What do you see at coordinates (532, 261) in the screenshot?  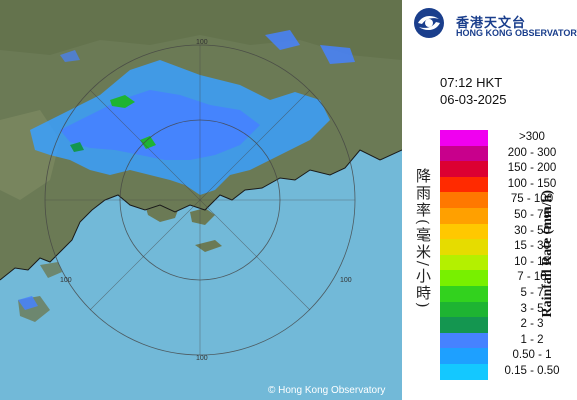 I see `legend-label: 10 - 15` at bounding box center [532, 261].